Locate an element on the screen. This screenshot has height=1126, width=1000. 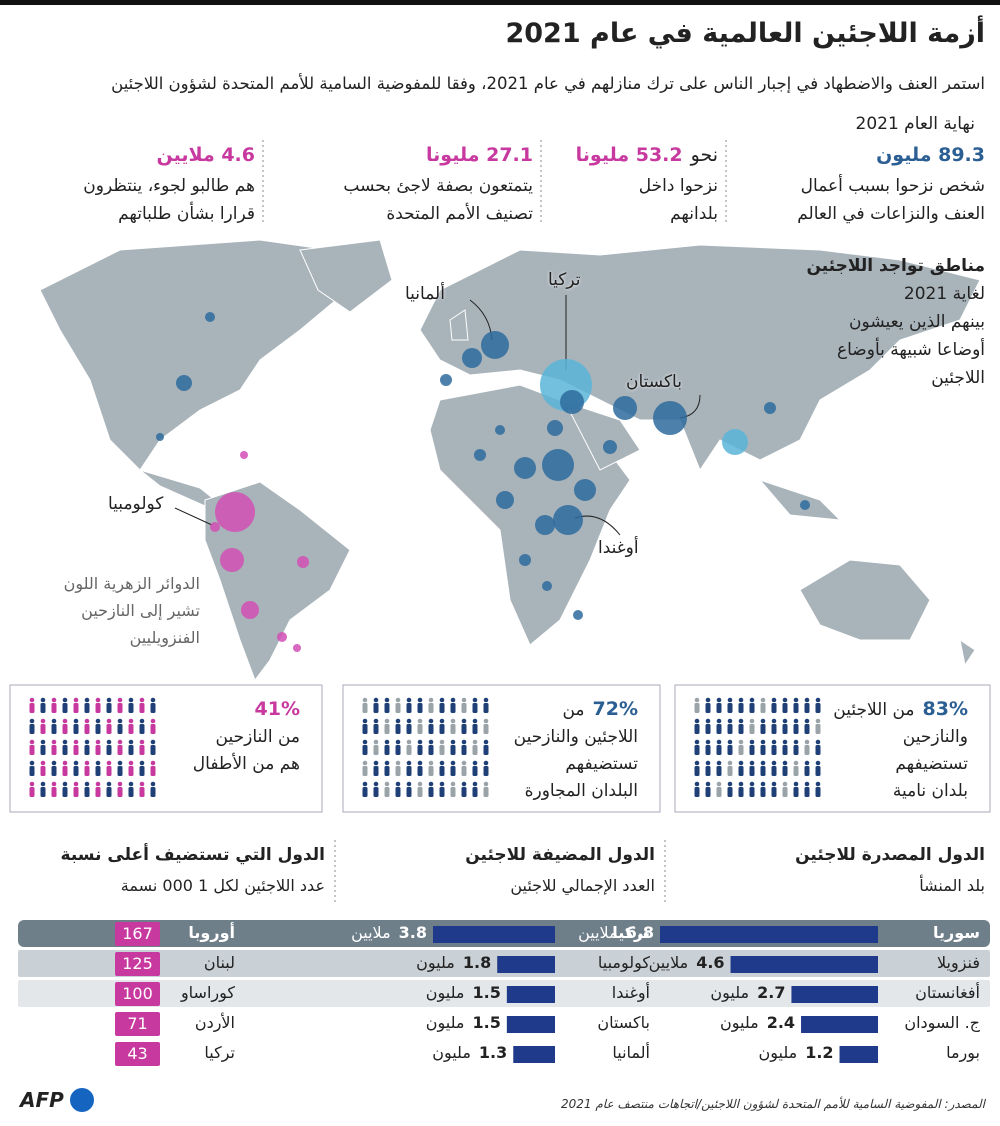
value-row: 1.2 مليون is located at coordinates (795, 1052).